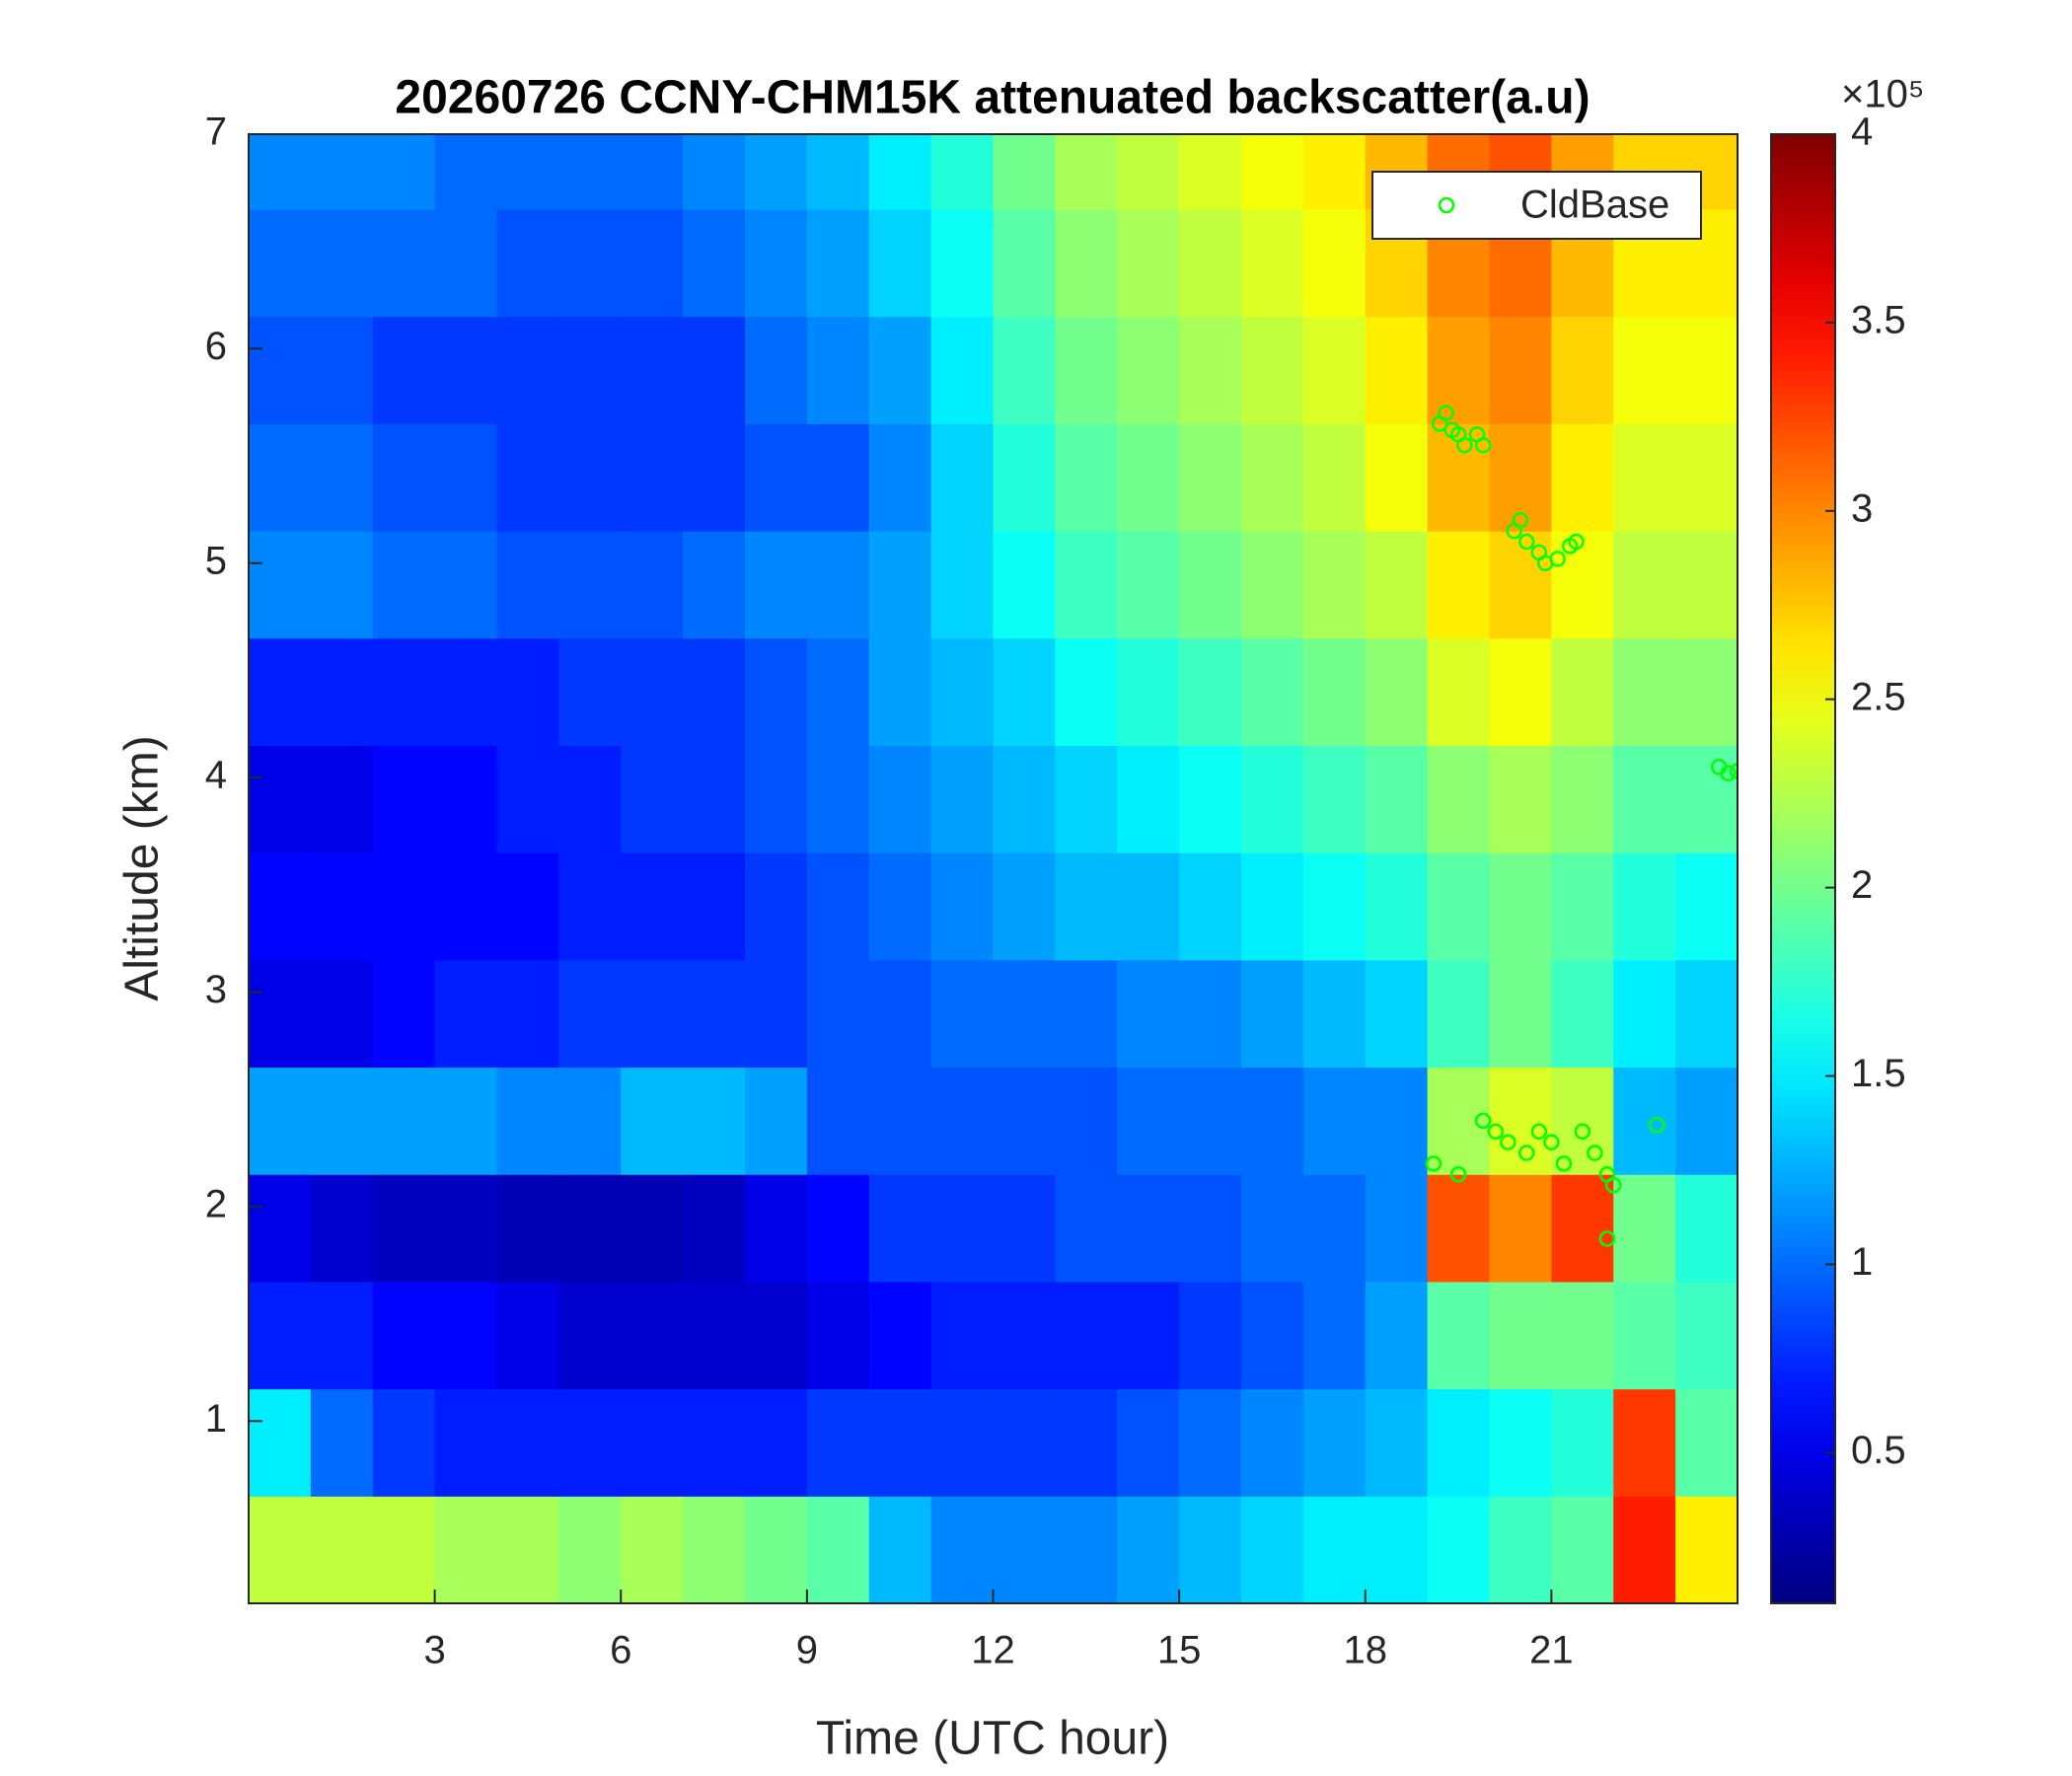 This screenshot has width=2072, height=1776. Describe the element at coordinates (1879, 1074) in the screenshot. I see `colorbar-tick-label: 1.5` at that location.